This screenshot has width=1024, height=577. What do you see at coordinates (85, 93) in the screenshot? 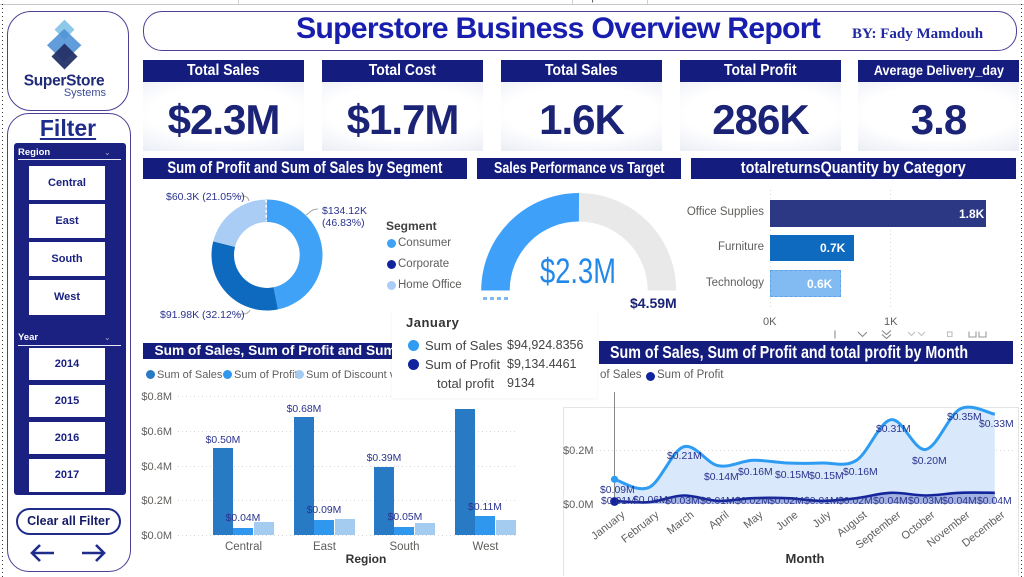
I see `svg-text: Systems` at bounding box center [85, 93].